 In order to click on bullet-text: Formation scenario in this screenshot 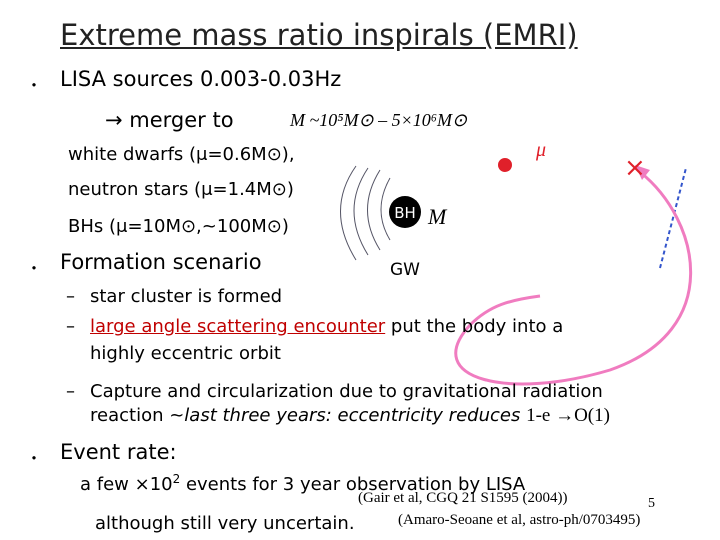, I will do `click(161, 262)`.